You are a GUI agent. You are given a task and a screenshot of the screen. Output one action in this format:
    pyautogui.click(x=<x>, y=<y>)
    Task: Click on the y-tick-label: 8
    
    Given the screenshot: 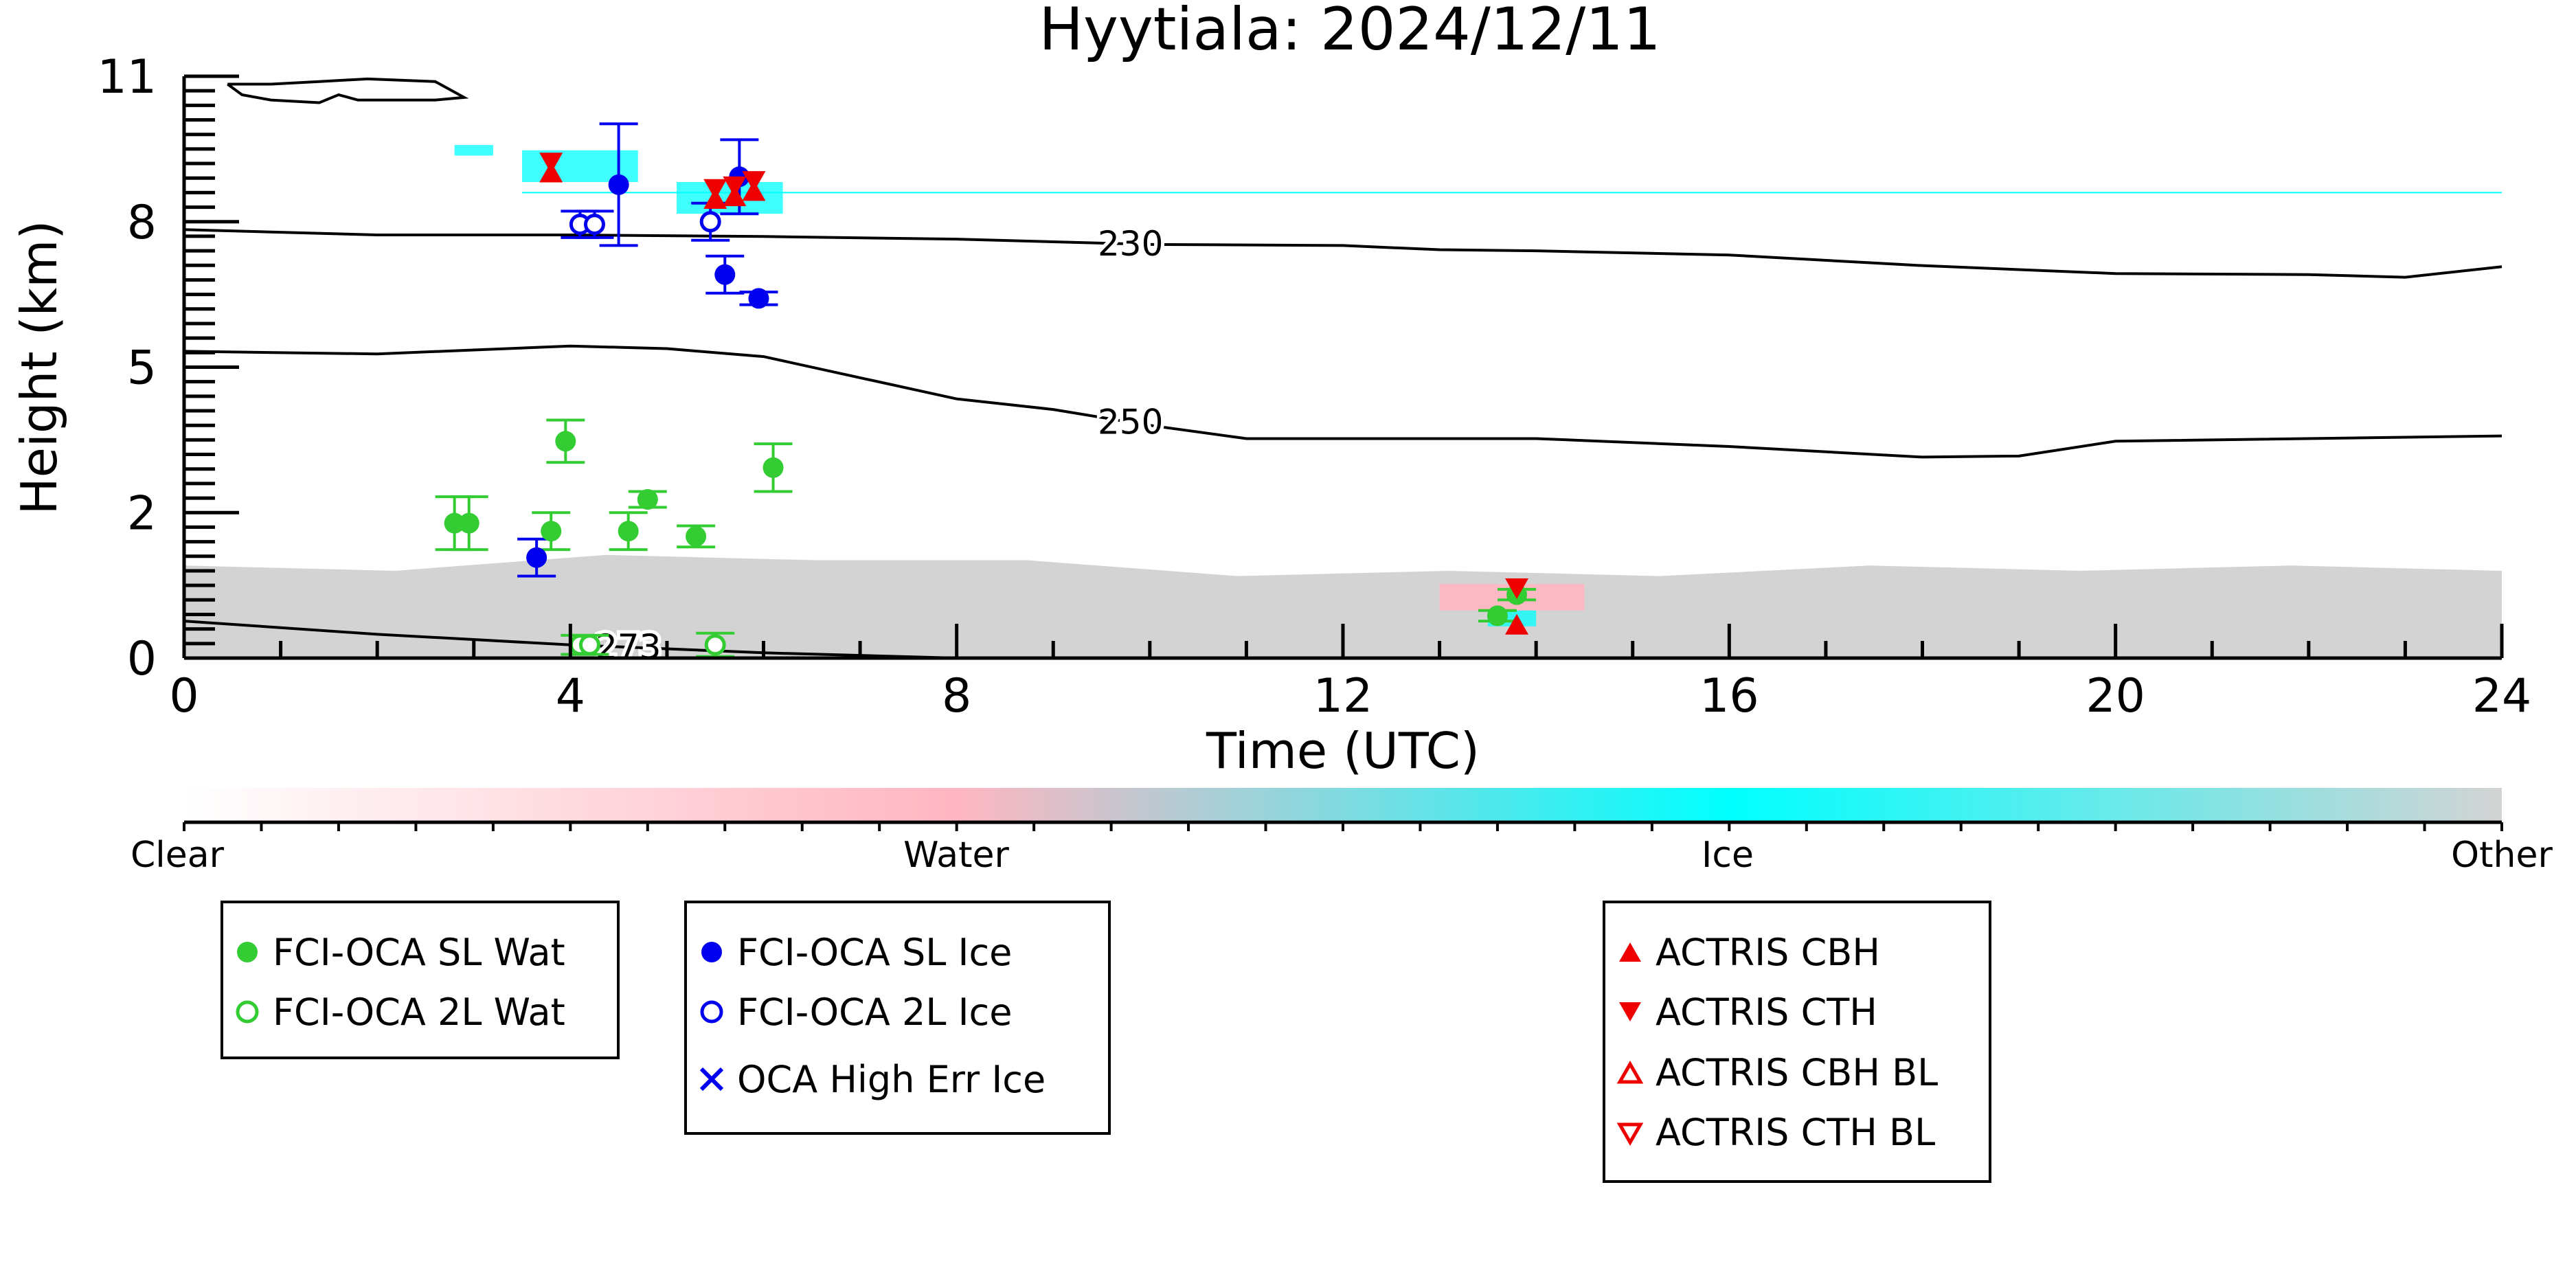 What is the action you would take?
    pyautogui.click(x=142, y=223)
    